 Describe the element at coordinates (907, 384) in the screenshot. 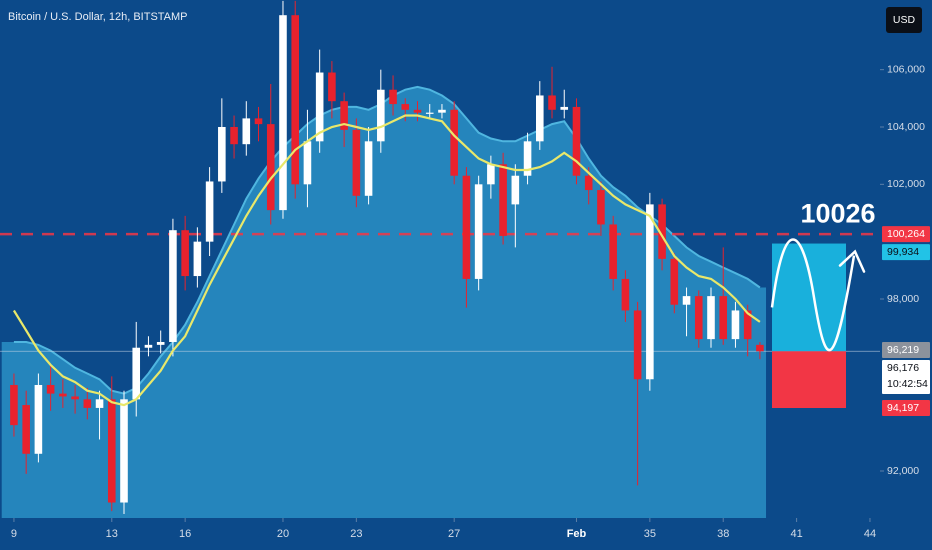

I see `countdown: 10:42:54` at that location.